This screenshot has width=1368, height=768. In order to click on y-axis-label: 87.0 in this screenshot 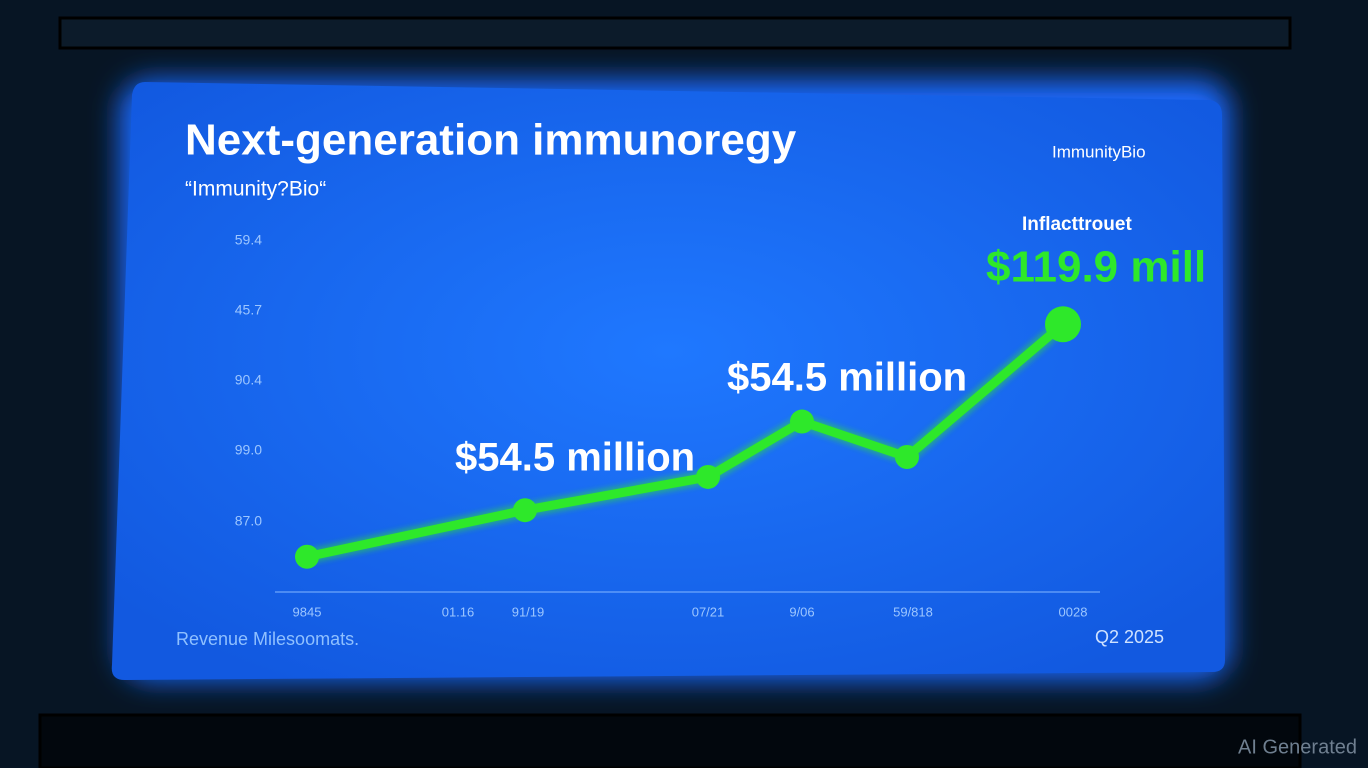, I will do `click(248, 521)`.